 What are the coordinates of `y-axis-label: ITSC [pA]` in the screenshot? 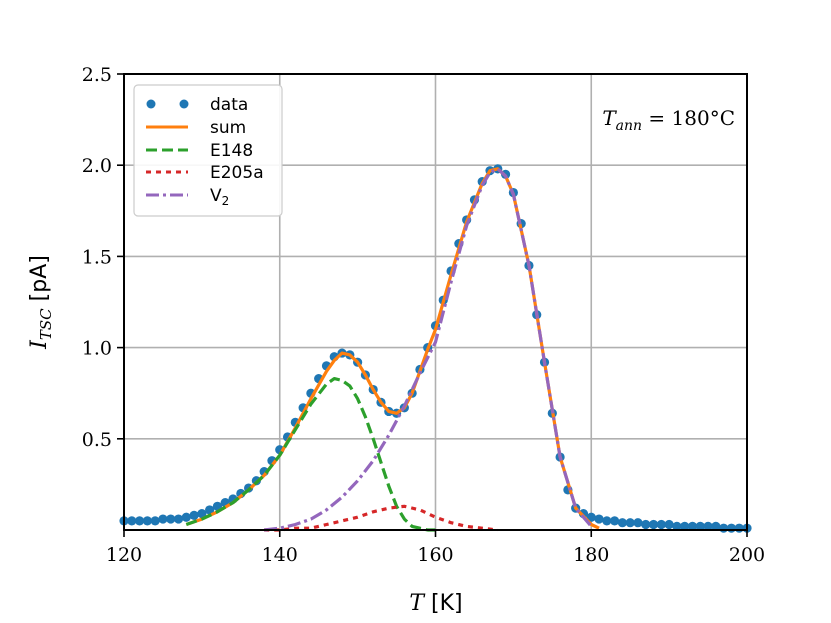 It's located at (41, 302).